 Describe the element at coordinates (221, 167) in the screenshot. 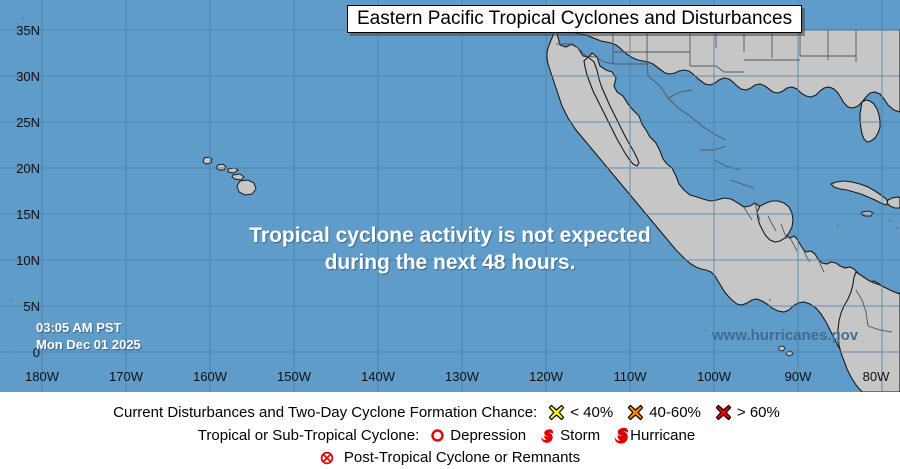

I see `oahu-island` at that location.